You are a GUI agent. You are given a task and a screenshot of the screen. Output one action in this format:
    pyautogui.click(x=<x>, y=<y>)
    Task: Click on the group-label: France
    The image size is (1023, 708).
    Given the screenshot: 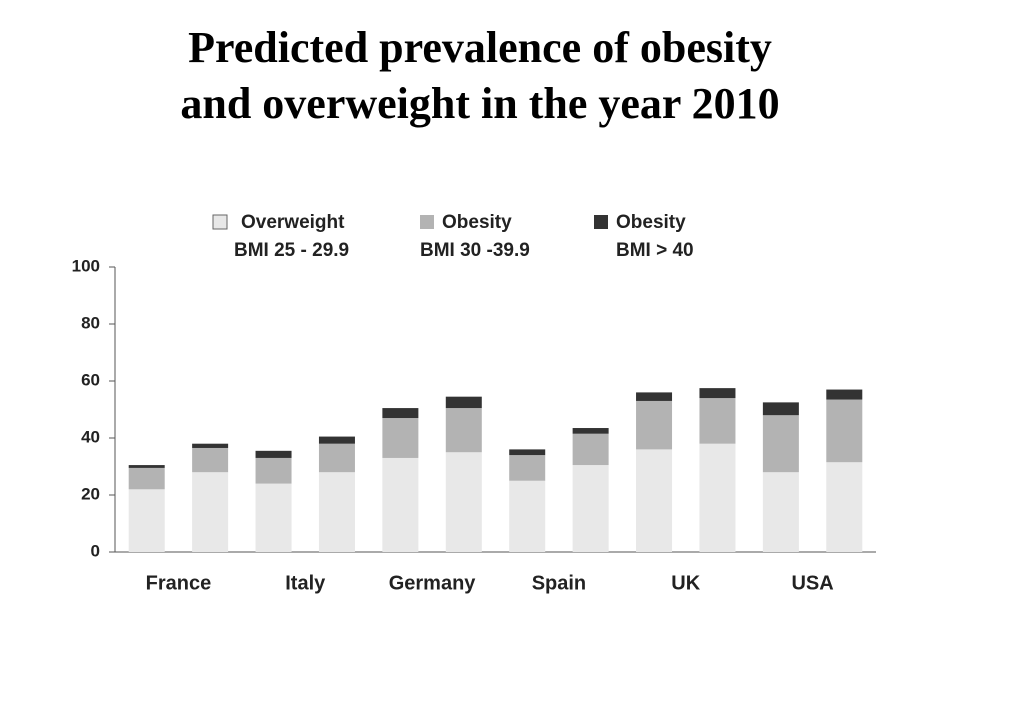 What is the action you would take?
    pyautogui.click(x=179, y=583)
    